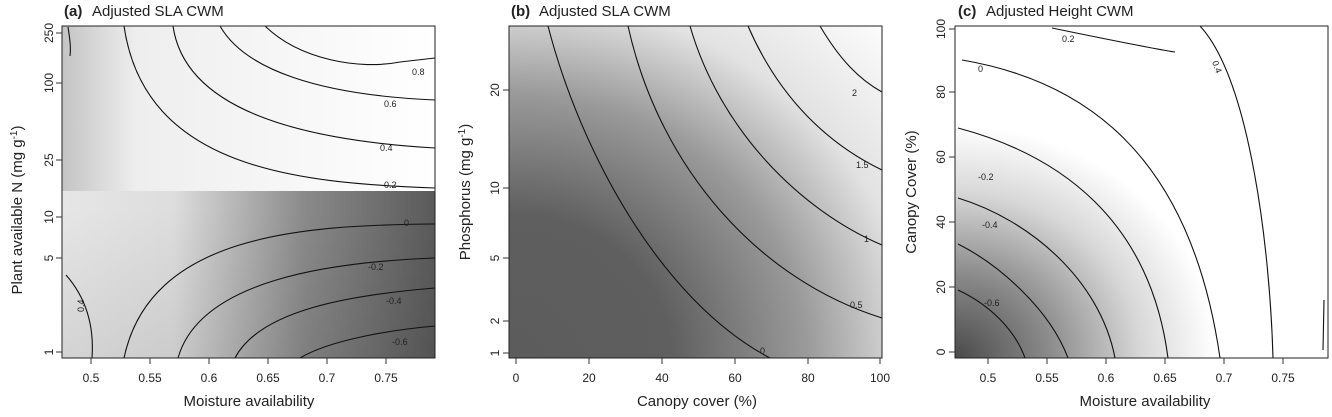 The height and width of the screenshot is (417, 1332). I want to click on panel-c-title: (c), so click(967, 11).